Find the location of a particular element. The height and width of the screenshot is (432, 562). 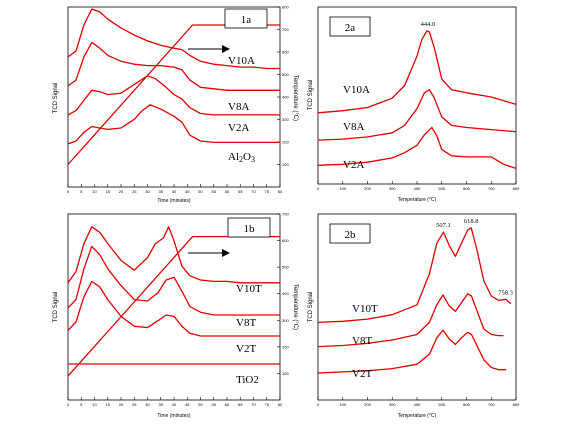

panel-1a-y-label: TCD Signal is located at coordinates (56, 98).